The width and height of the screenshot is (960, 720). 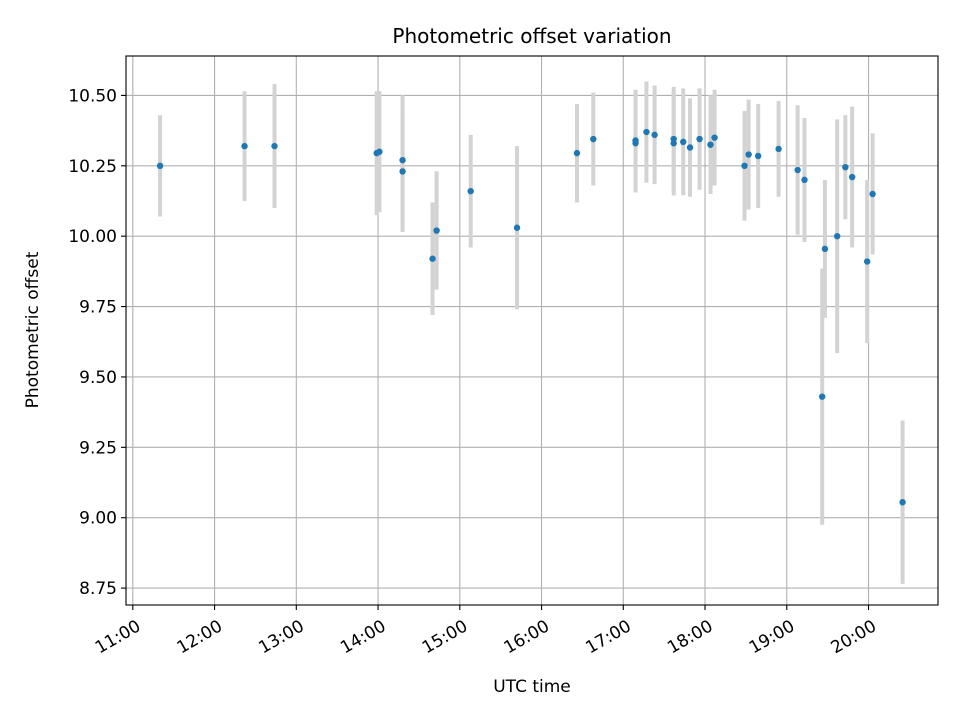 I want to click on y-axis-ticks: 8.75 9.00 9.25 9.50 9.75 10.00 10.25 10.50, so click(x=97, y=342).